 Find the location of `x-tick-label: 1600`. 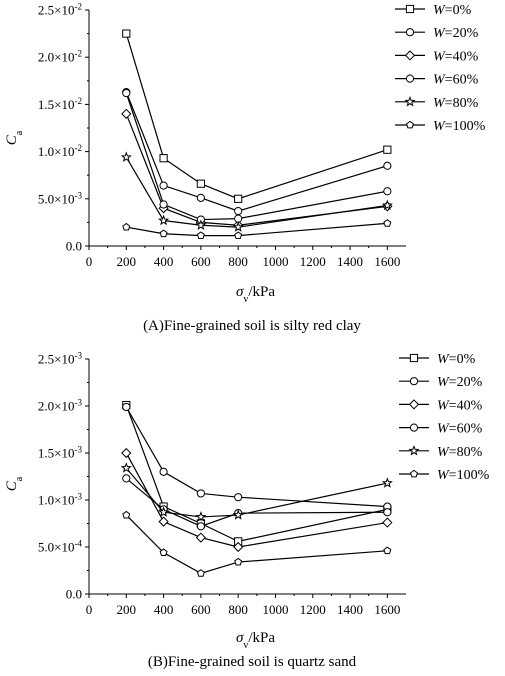

x-tick-label: 1600 is located at coordinates (387, 609).